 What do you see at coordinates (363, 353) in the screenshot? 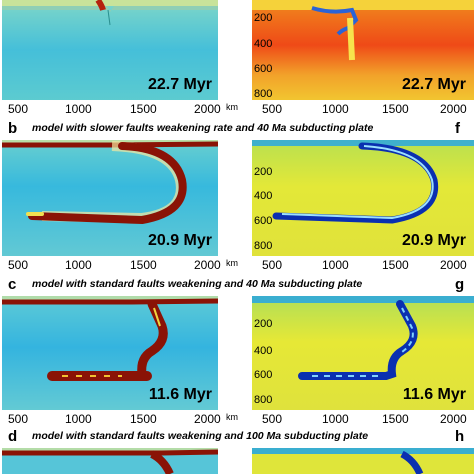
I see `panel-c-right: 11.6 Myr` at bounding box center [363, 353].